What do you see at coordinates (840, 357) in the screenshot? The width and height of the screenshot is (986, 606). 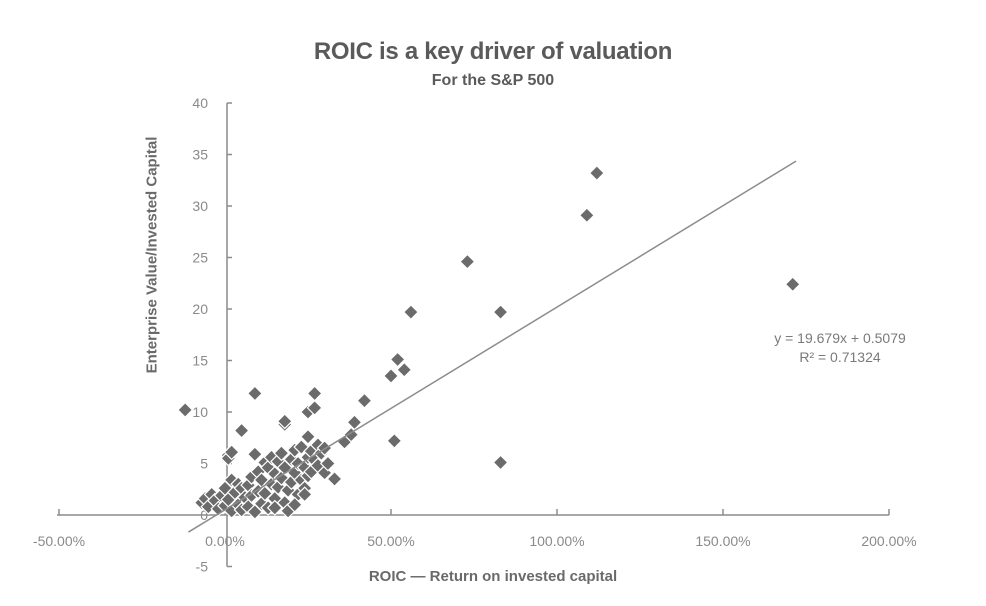 I see `trendline-r-squared: R² = 0.71324` at bounding box center [840, 357].